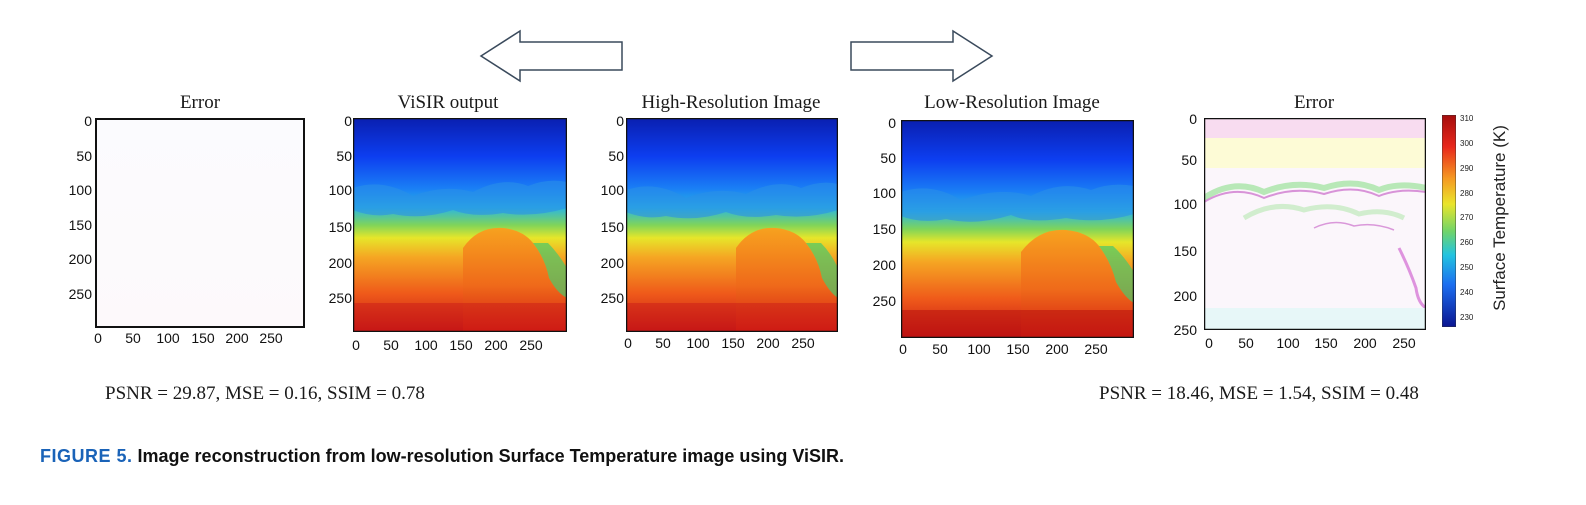  Describe the element at coordinates (1467, 168) in the screenshot. I see `colorbar-tick: 290` at that location.